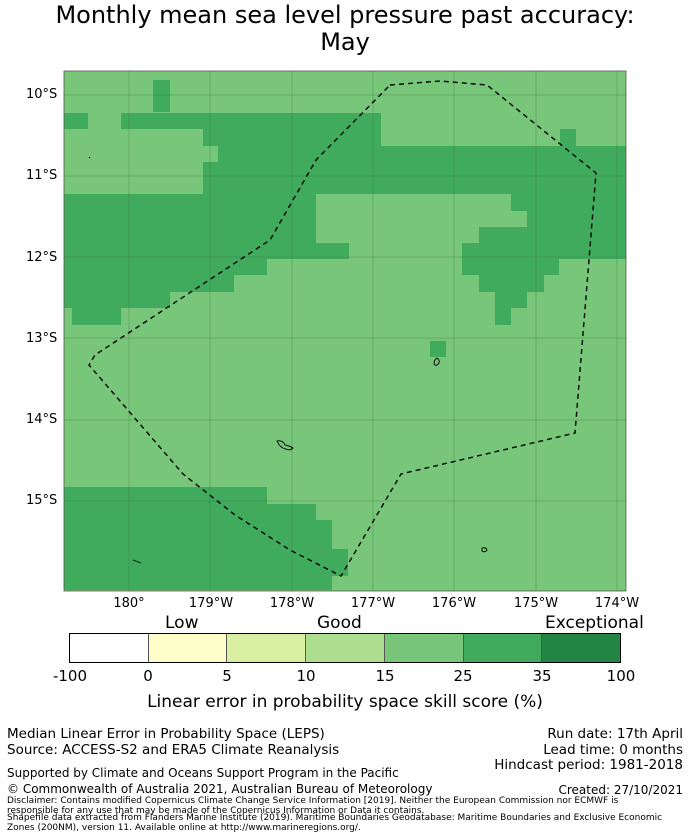 This screenshot has height=839, width=690. I want to click on colorbar-tick: 5, so click(227, 676).